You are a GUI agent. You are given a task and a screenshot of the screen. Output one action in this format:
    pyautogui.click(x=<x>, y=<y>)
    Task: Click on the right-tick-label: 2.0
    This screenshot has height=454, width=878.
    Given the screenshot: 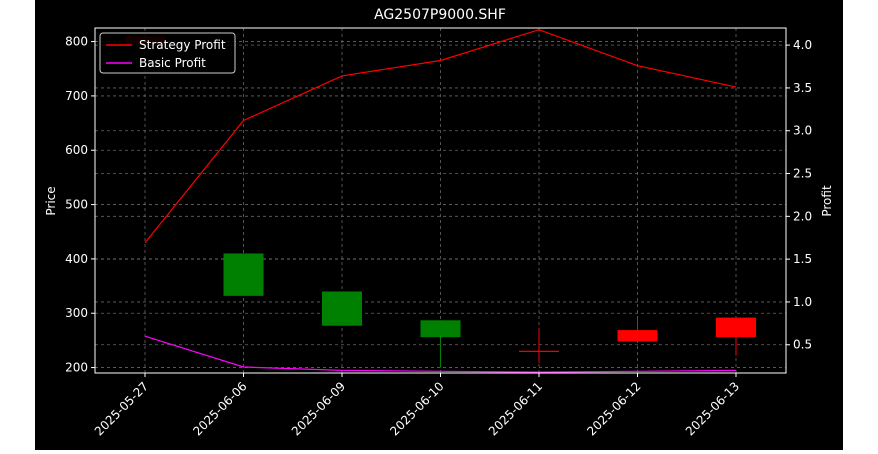 What is the action you would take?
    pyautogui.click(x=802, y=216)
    